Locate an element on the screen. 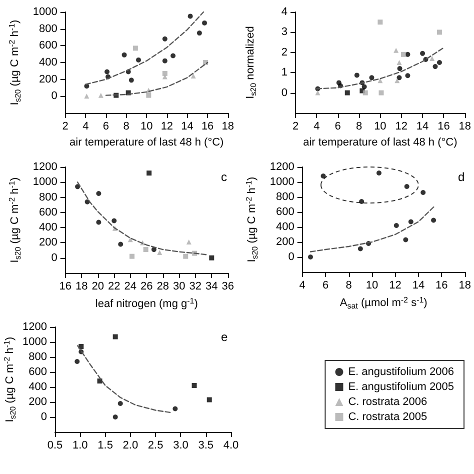  x-tick-label: 4.0 is located at coordinates (231, 446).